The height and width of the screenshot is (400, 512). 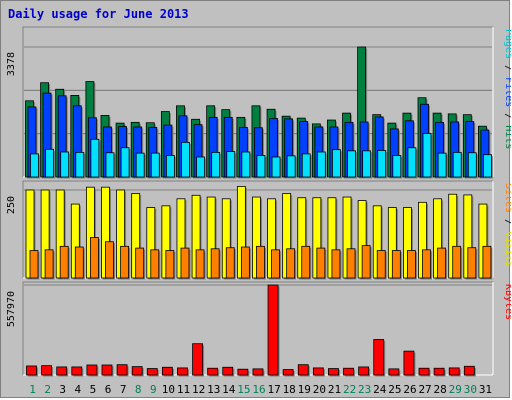 What do you see at coordinates (93, 389) in the screenshot?
I see `day-label-5: 5` at bounding box center [93, 389].